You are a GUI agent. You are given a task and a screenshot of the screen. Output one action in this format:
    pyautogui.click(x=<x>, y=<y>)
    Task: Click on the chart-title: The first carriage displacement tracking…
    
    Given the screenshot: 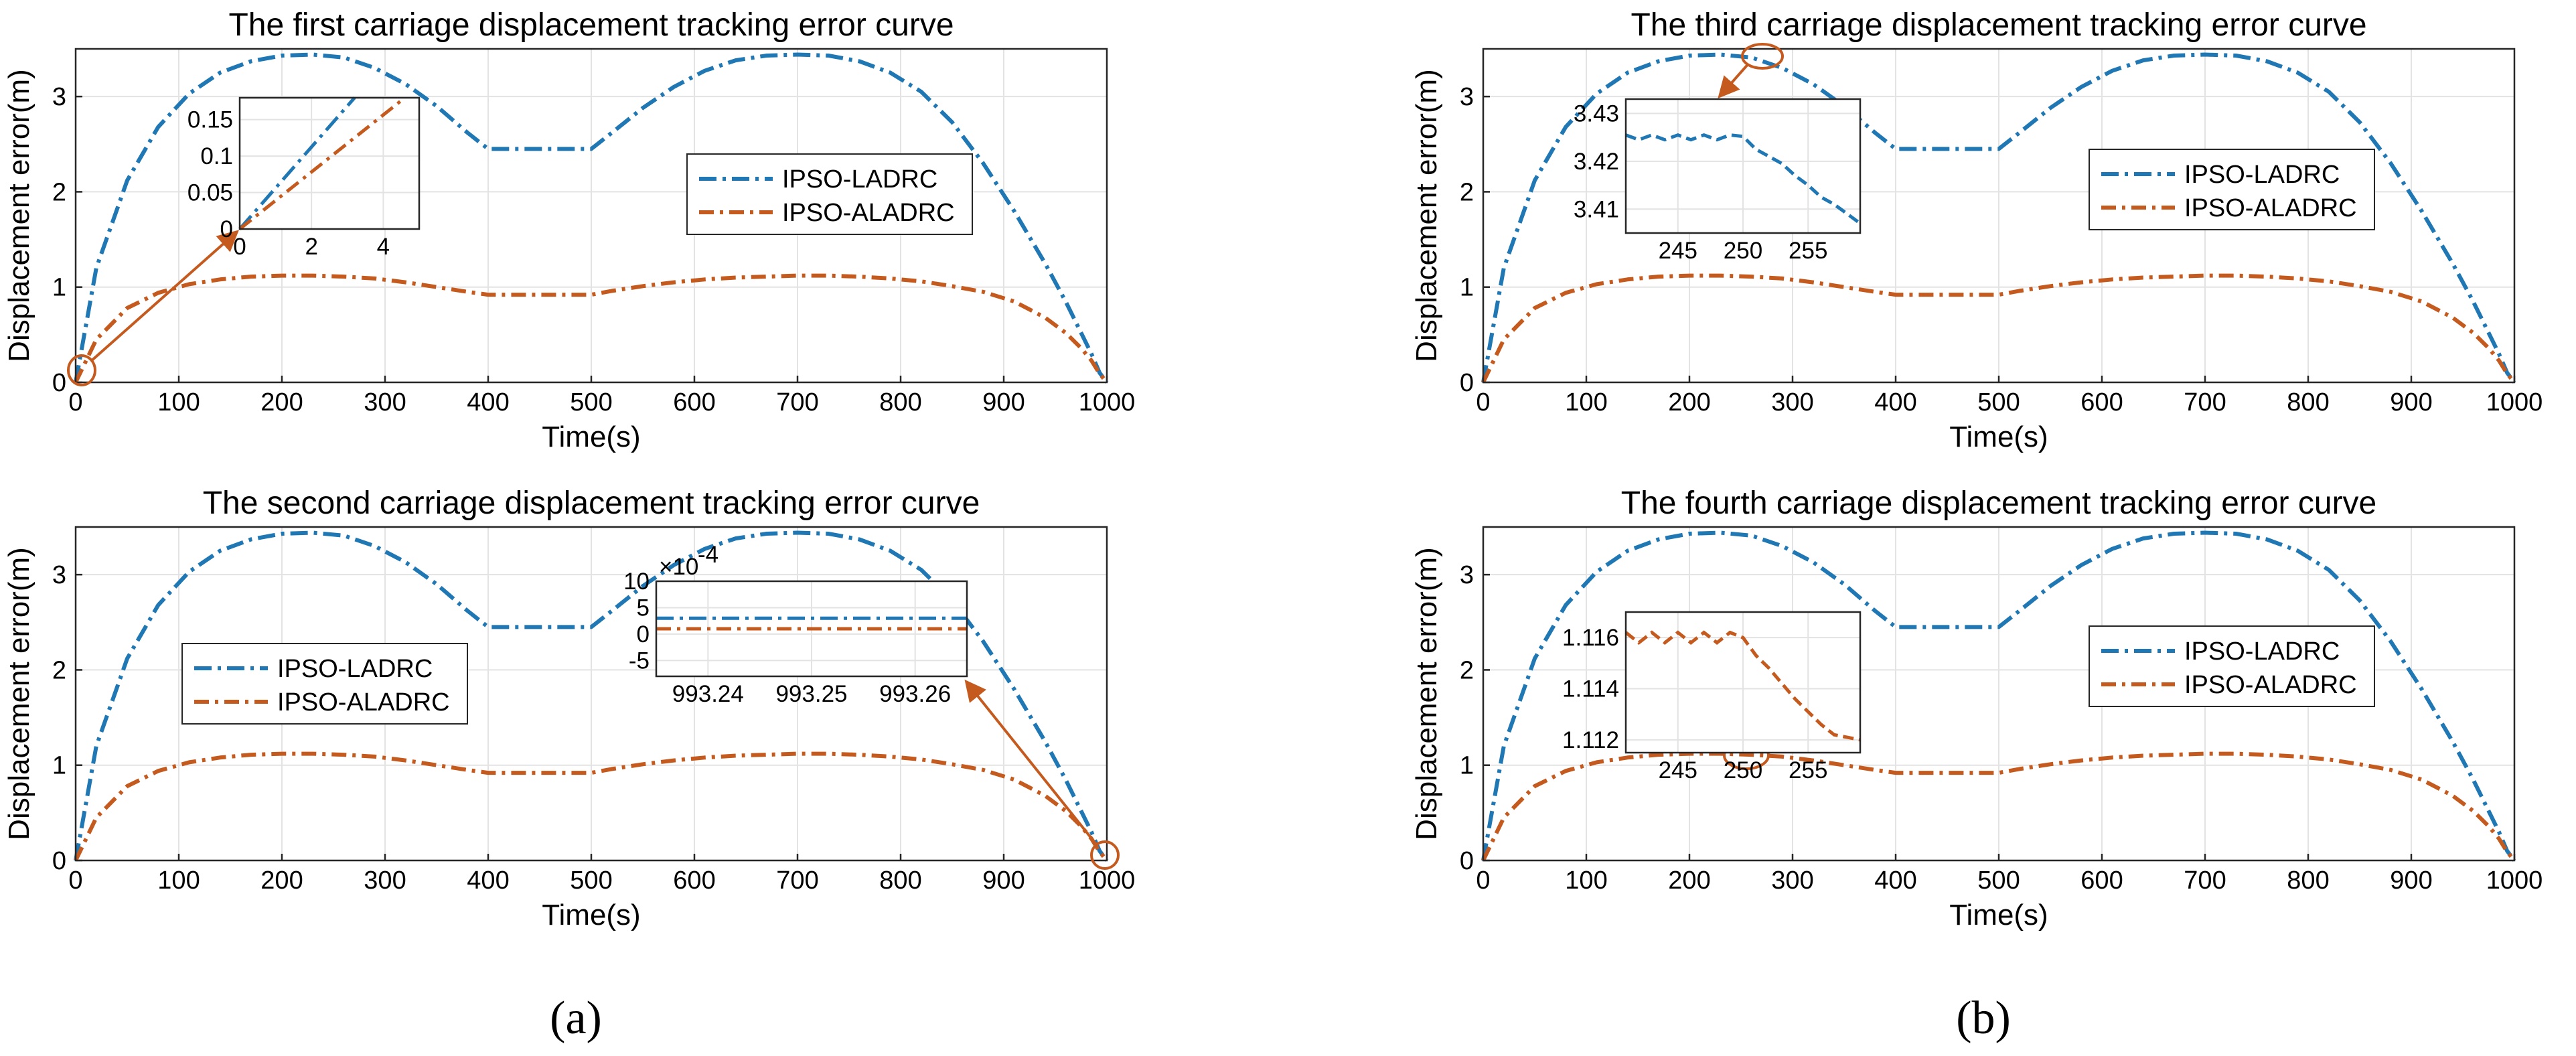 What is the action you would take?
    pyautogui.click(x=591, y=25)
    